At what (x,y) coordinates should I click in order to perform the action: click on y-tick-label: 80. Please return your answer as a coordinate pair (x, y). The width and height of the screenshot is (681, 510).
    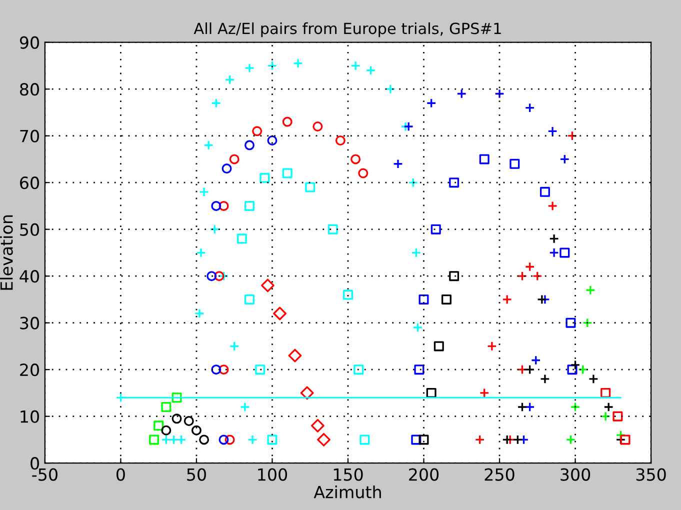
    Looking at the image, I should click on (29, 89).